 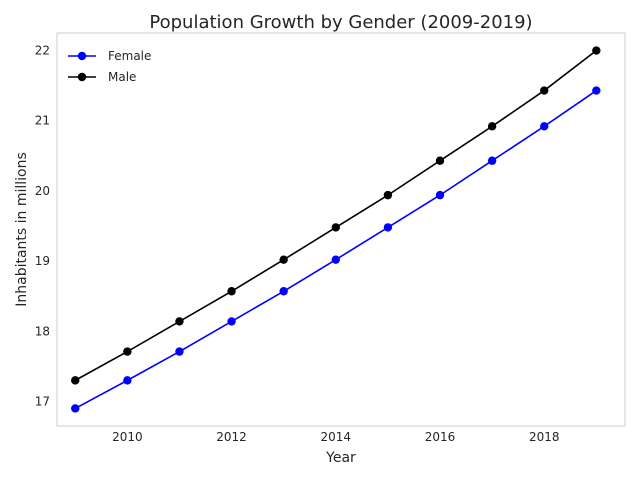 I want to click on legend-label-male: Male, so click(x=122, y=77).